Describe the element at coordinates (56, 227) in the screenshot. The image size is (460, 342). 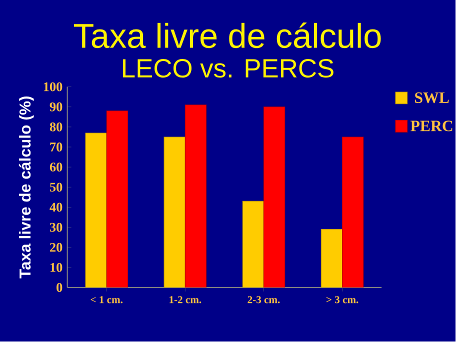
I see `y-tick-label: 30` at that location.